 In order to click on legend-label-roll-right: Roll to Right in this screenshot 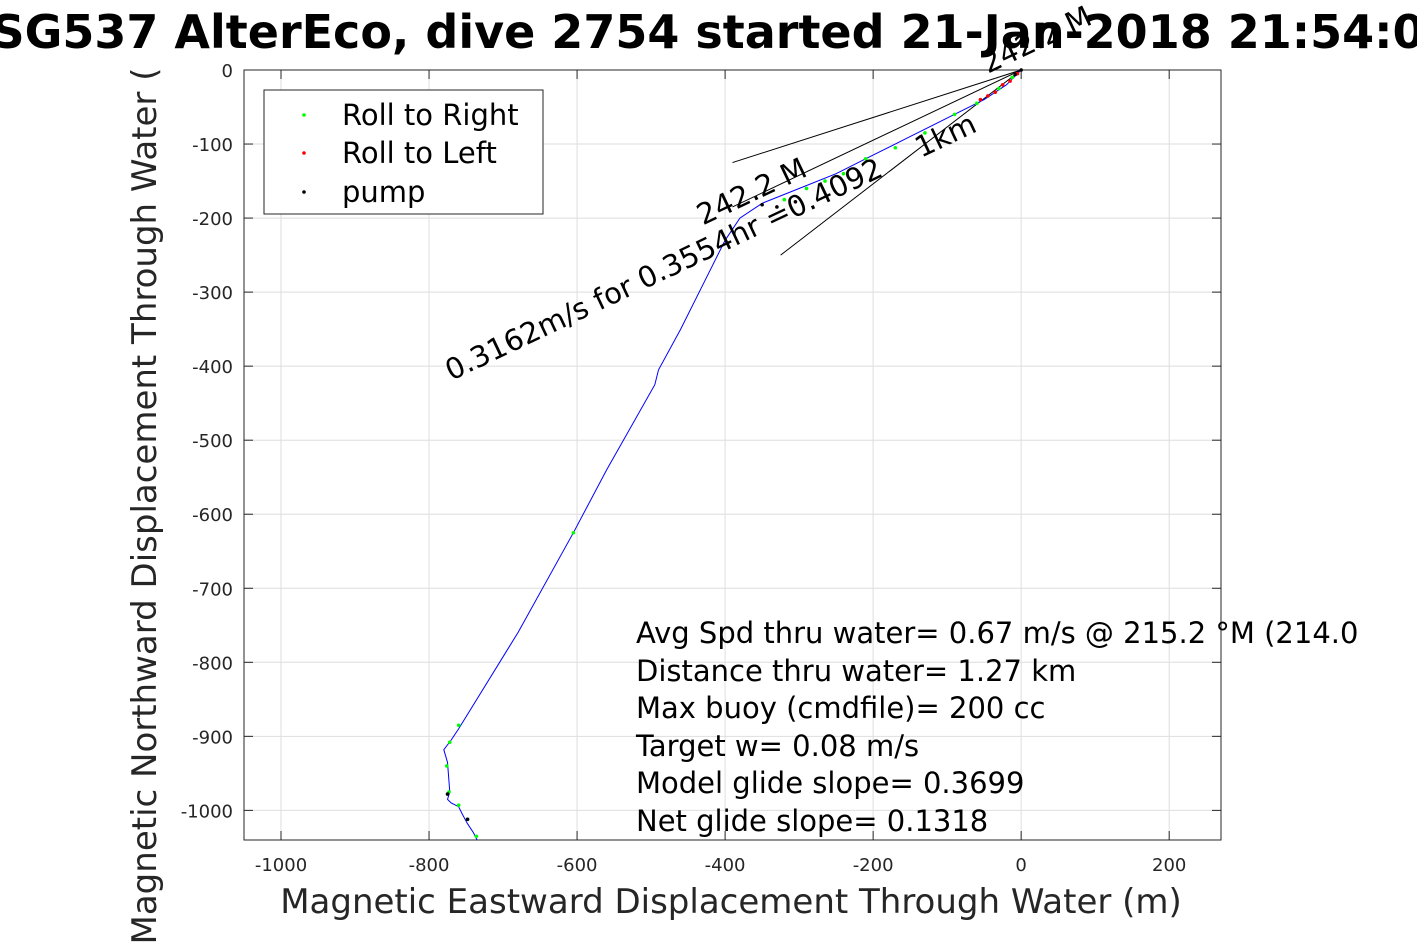, I will do `click(430, 115)`.